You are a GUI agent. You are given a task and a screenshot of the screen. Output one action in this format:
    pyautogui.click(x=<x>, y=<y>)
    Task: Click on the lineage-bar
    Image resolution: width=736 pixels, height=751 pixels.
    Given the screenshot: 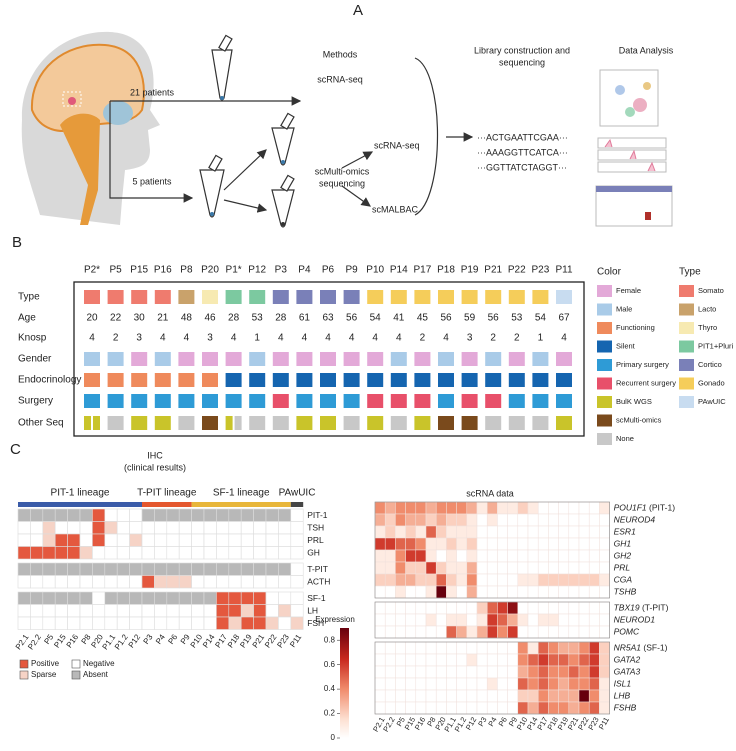 What is the action you would take?
    pyautogui.click(x=241, y=504)
    